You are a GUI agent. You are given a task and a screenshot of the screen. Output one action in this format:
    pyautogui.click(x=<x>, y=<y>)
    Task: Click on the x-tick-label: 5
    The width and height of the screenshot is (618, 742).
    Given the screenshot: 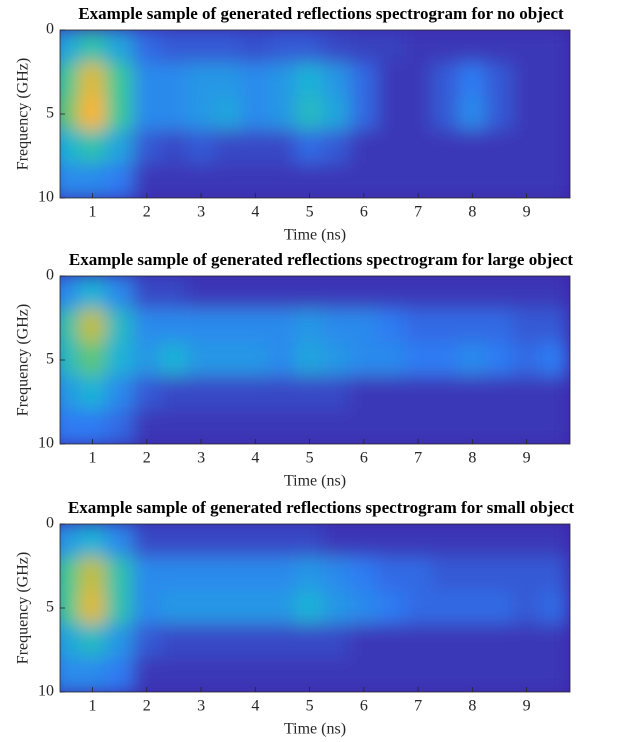 What is the action you would take?
    pyautogui.click(x=310, y=706)
    